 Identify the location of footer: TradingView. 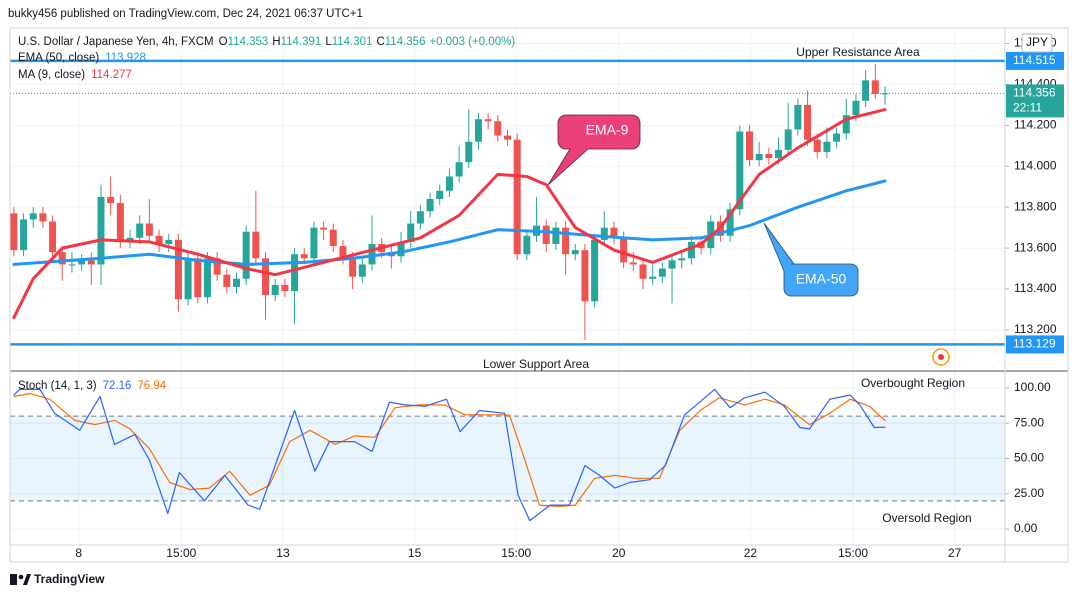
(69, 579).